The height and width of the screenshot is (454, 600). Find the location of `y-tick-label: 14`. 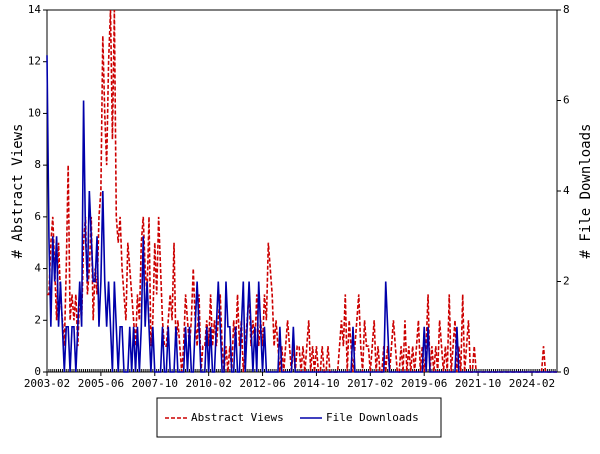

y-tick-label: 14 is located at coordinates (35, 9).